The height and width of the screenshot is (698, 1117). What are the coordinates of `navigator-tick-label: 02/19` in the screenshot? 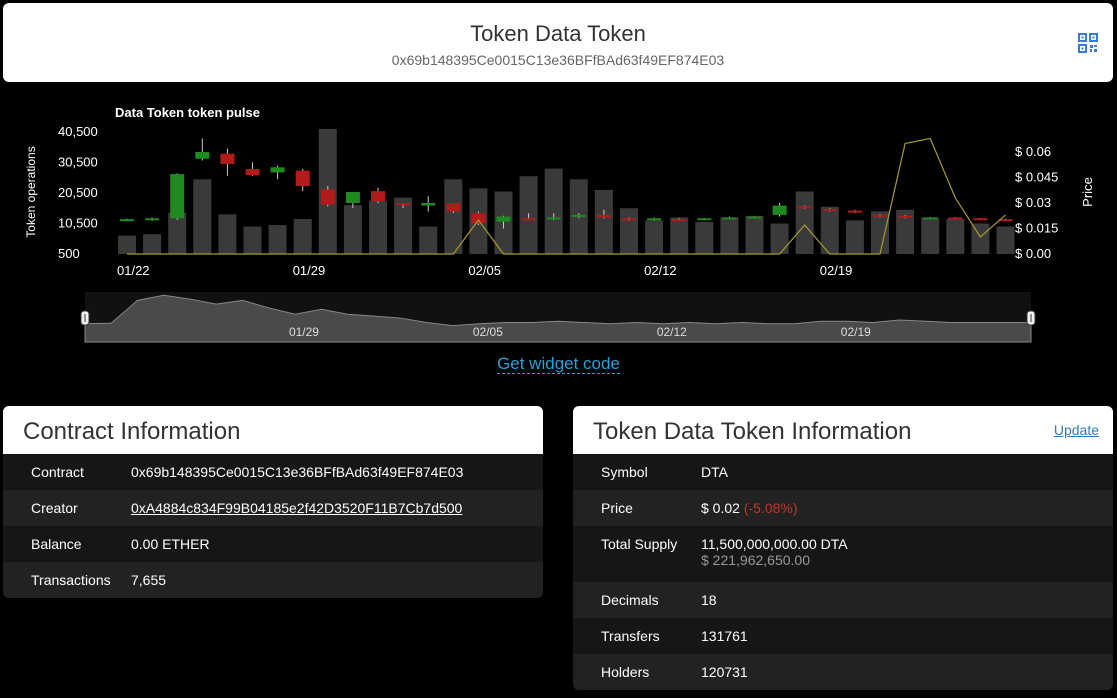 It's located at (856, 332).